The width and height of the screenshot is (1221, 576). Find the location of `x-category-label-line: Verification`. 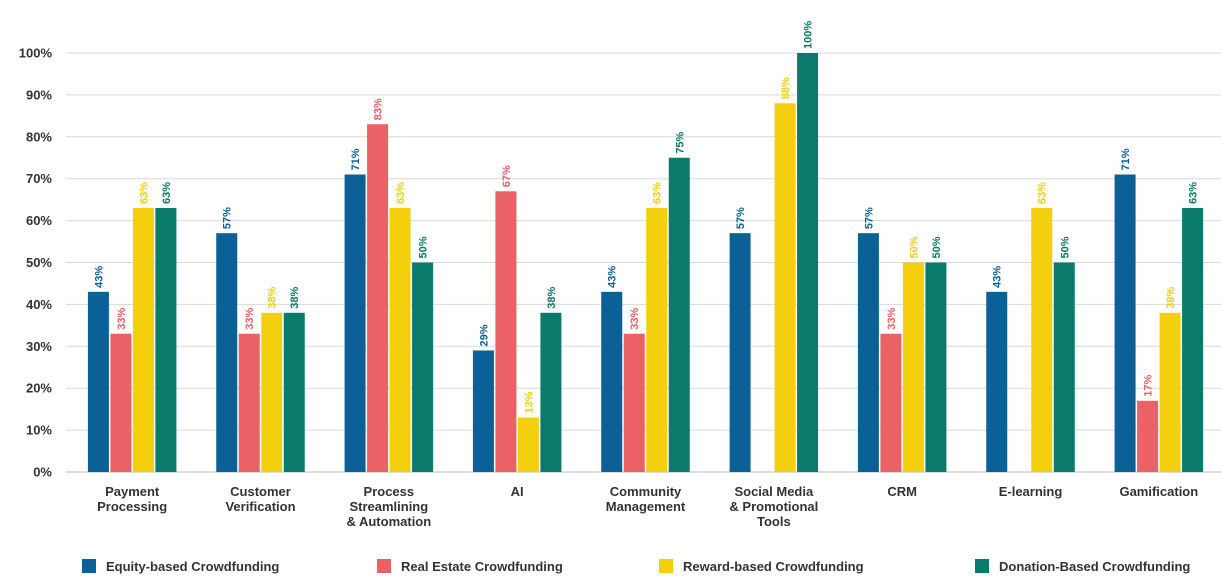

x-category-label-line: Verification is located at coordinates (260, 506).